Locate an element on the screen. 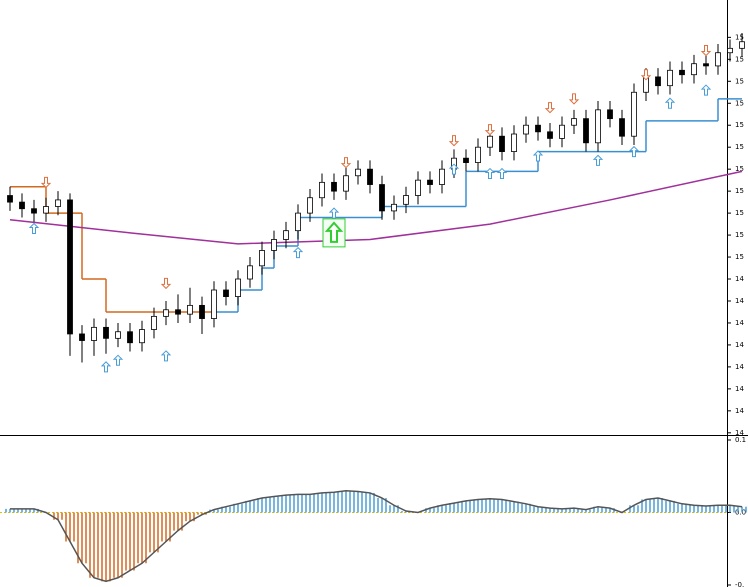  y-tick-label: 0.0 is located at coordinates (740, 513).